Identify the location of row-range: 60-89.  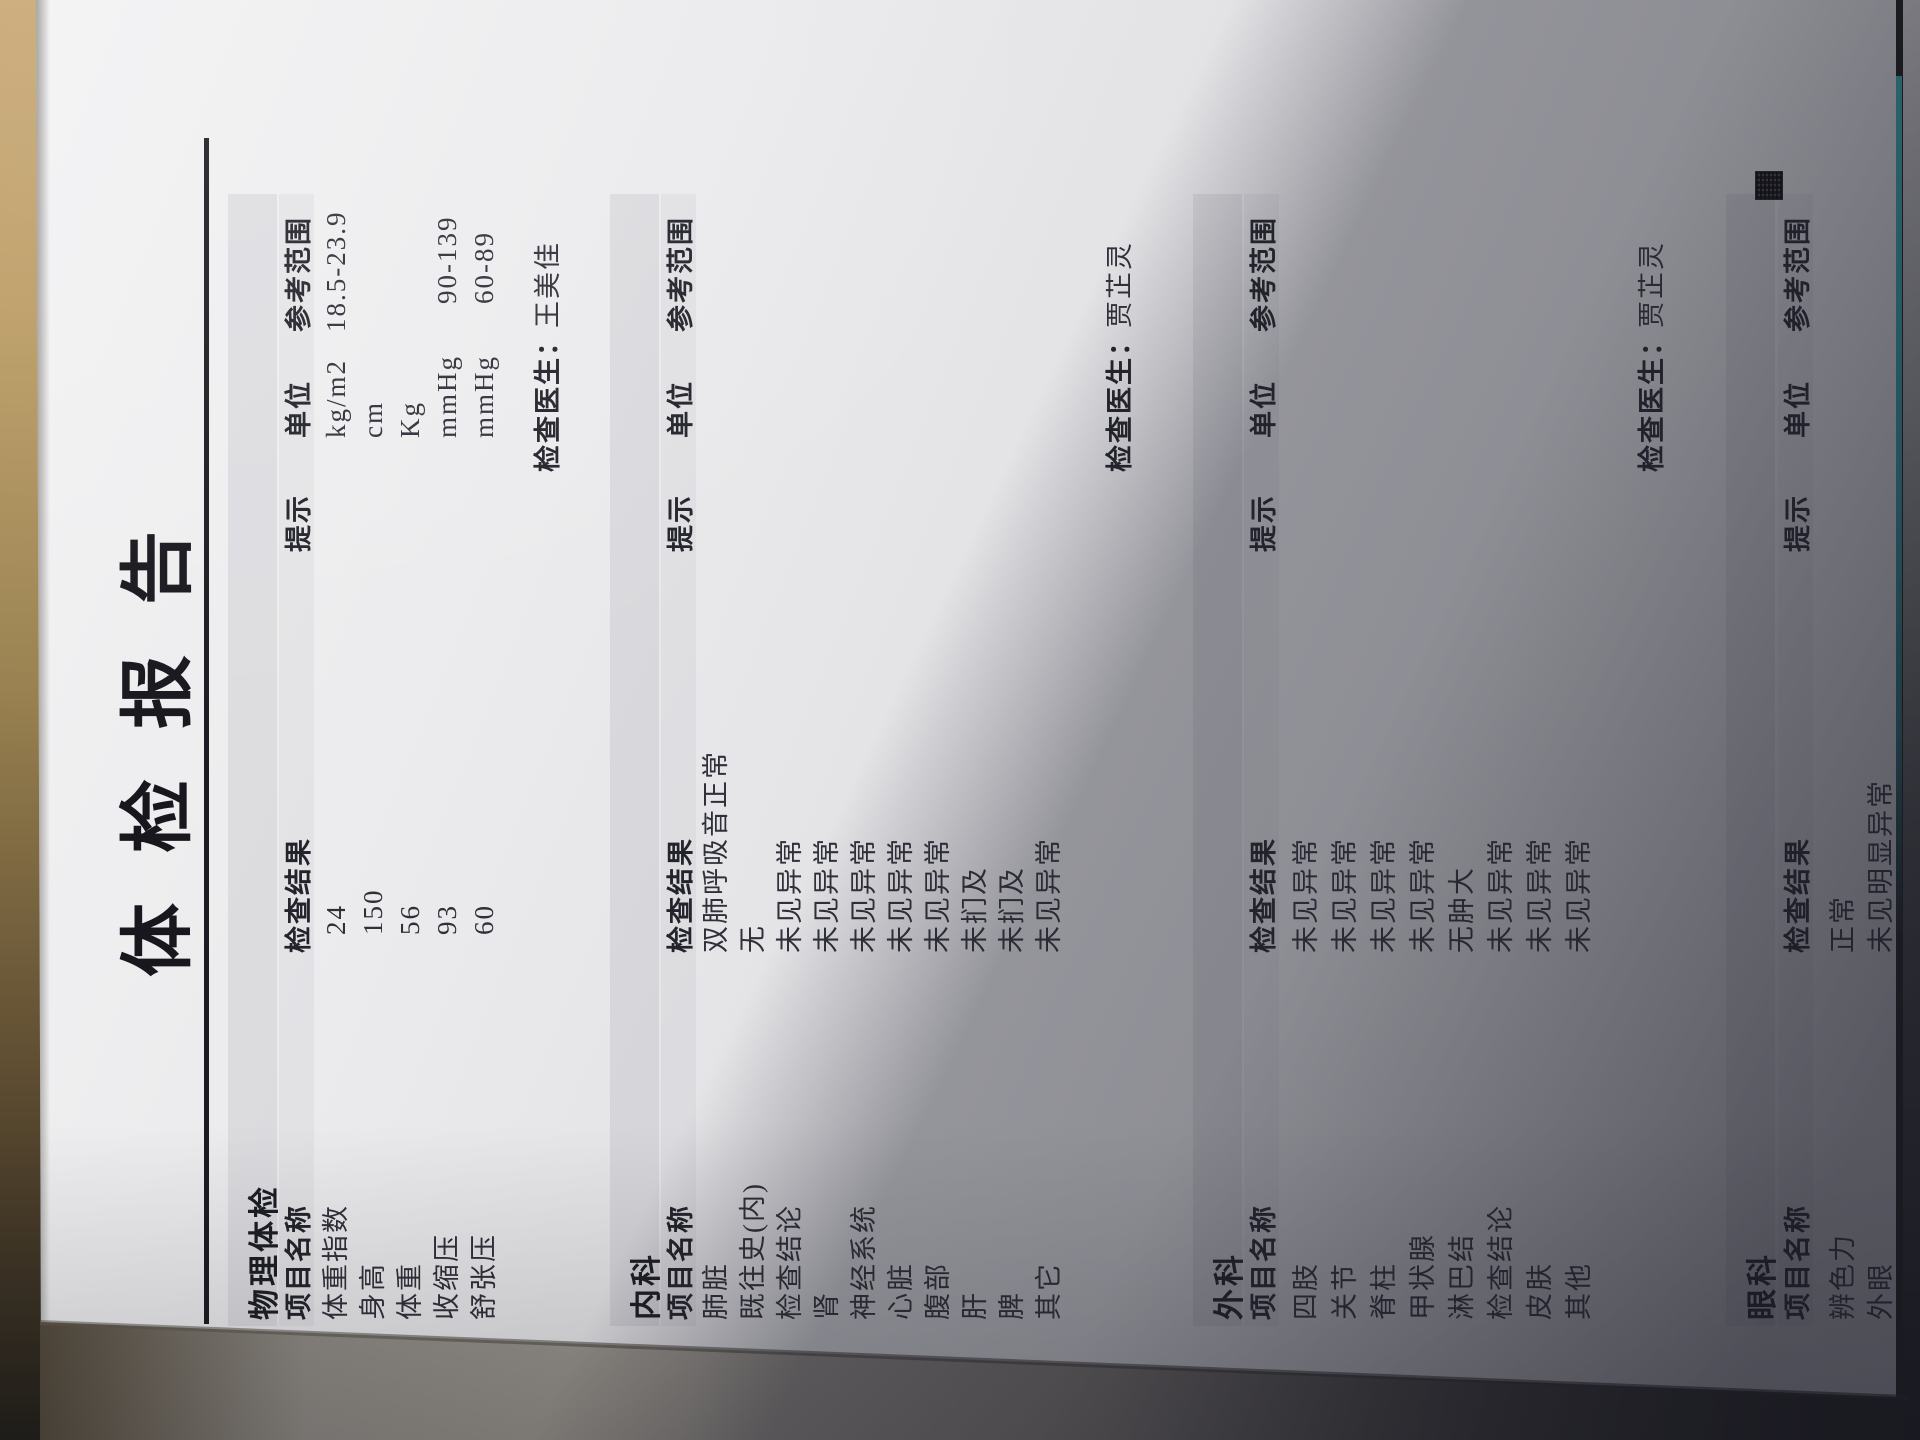
(484, 267).